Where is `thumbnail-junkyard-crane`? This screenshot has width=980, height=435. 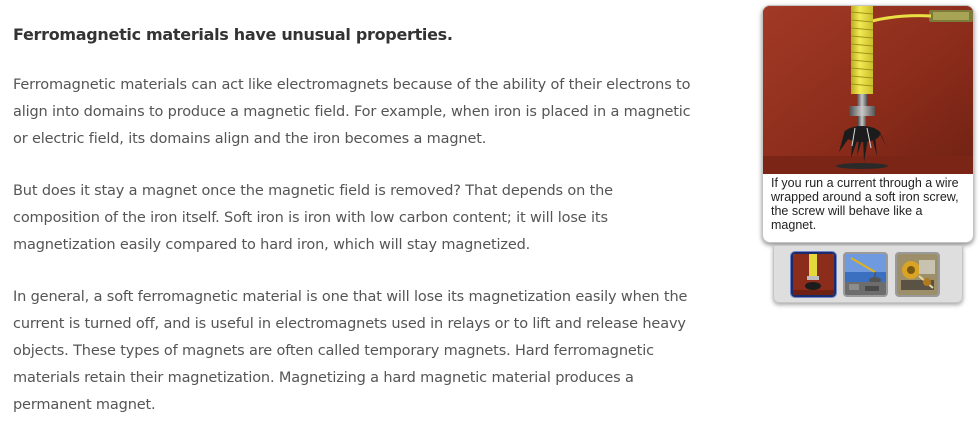 thumbnail-junkyard-crane is located at coordinates (865, 274).